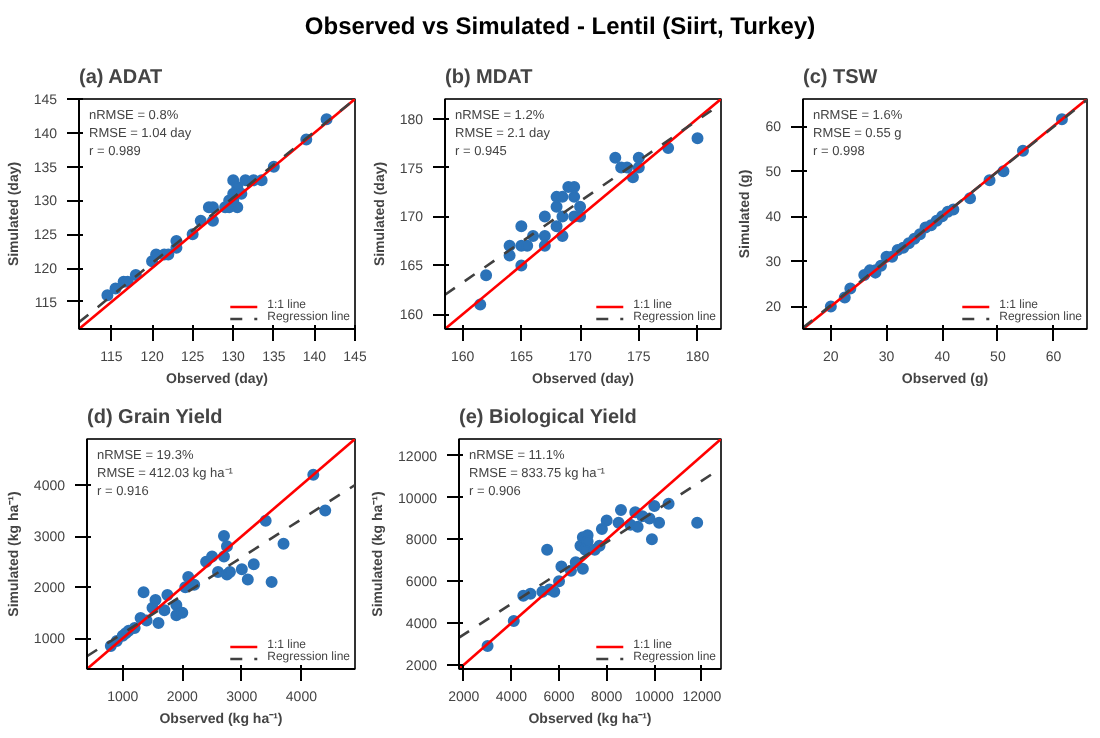 The image size is (1100, 738). I want to click on chart-title: (e) Biological Yield, so click(548, 418).